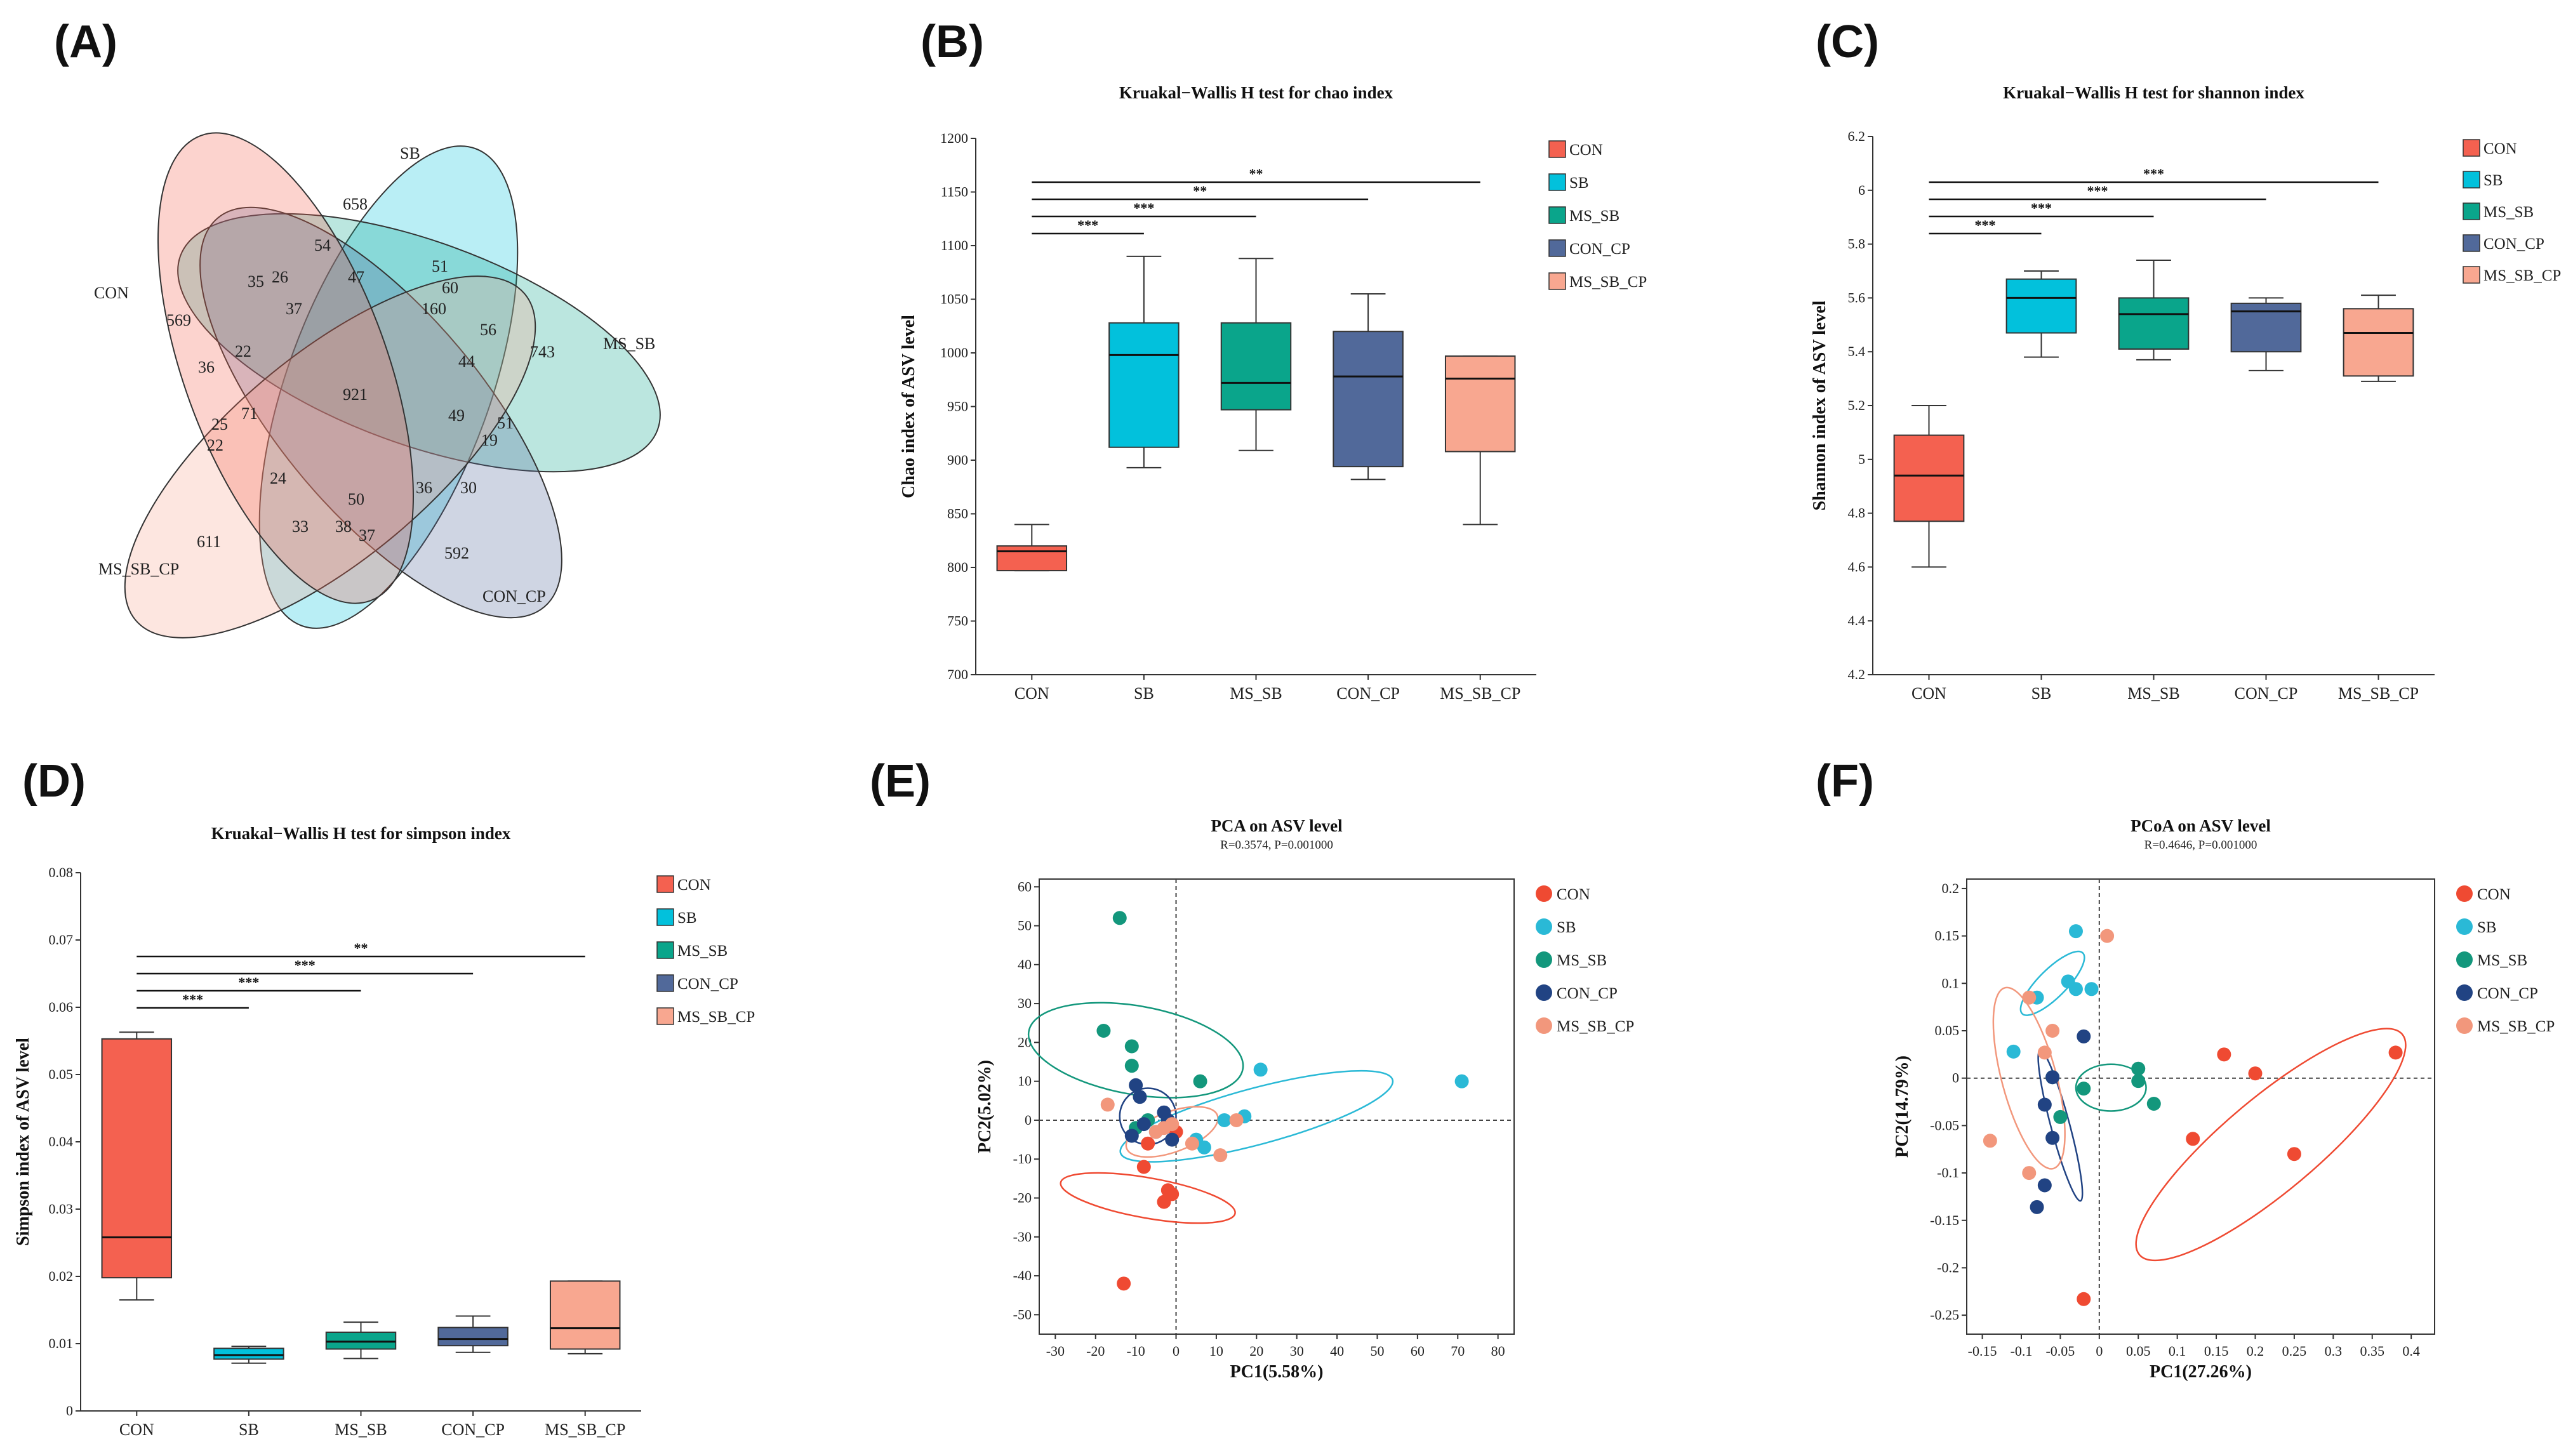 The image size is (2573, 1456). What do you see at coordinates (1022, 1275) in the screenshot?
I see `y-tick-label: -40` at bounding box center [1022, 1275].